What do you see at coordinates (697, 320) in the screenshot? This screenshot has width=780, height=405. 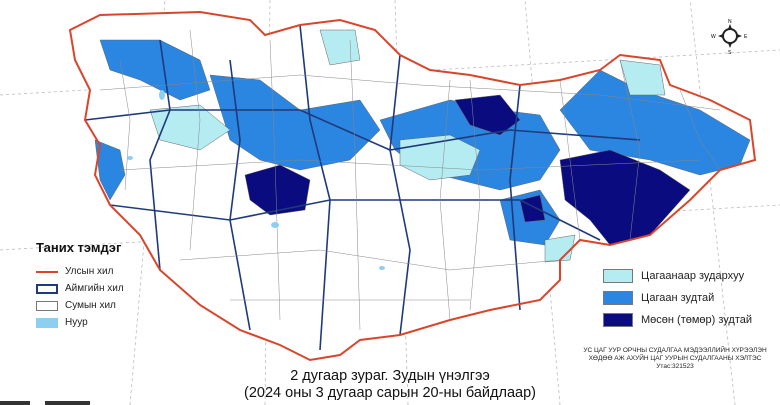 I see `legend-label: Мөсөн (төмөр) зудтай` at bounding box center [697, 320].